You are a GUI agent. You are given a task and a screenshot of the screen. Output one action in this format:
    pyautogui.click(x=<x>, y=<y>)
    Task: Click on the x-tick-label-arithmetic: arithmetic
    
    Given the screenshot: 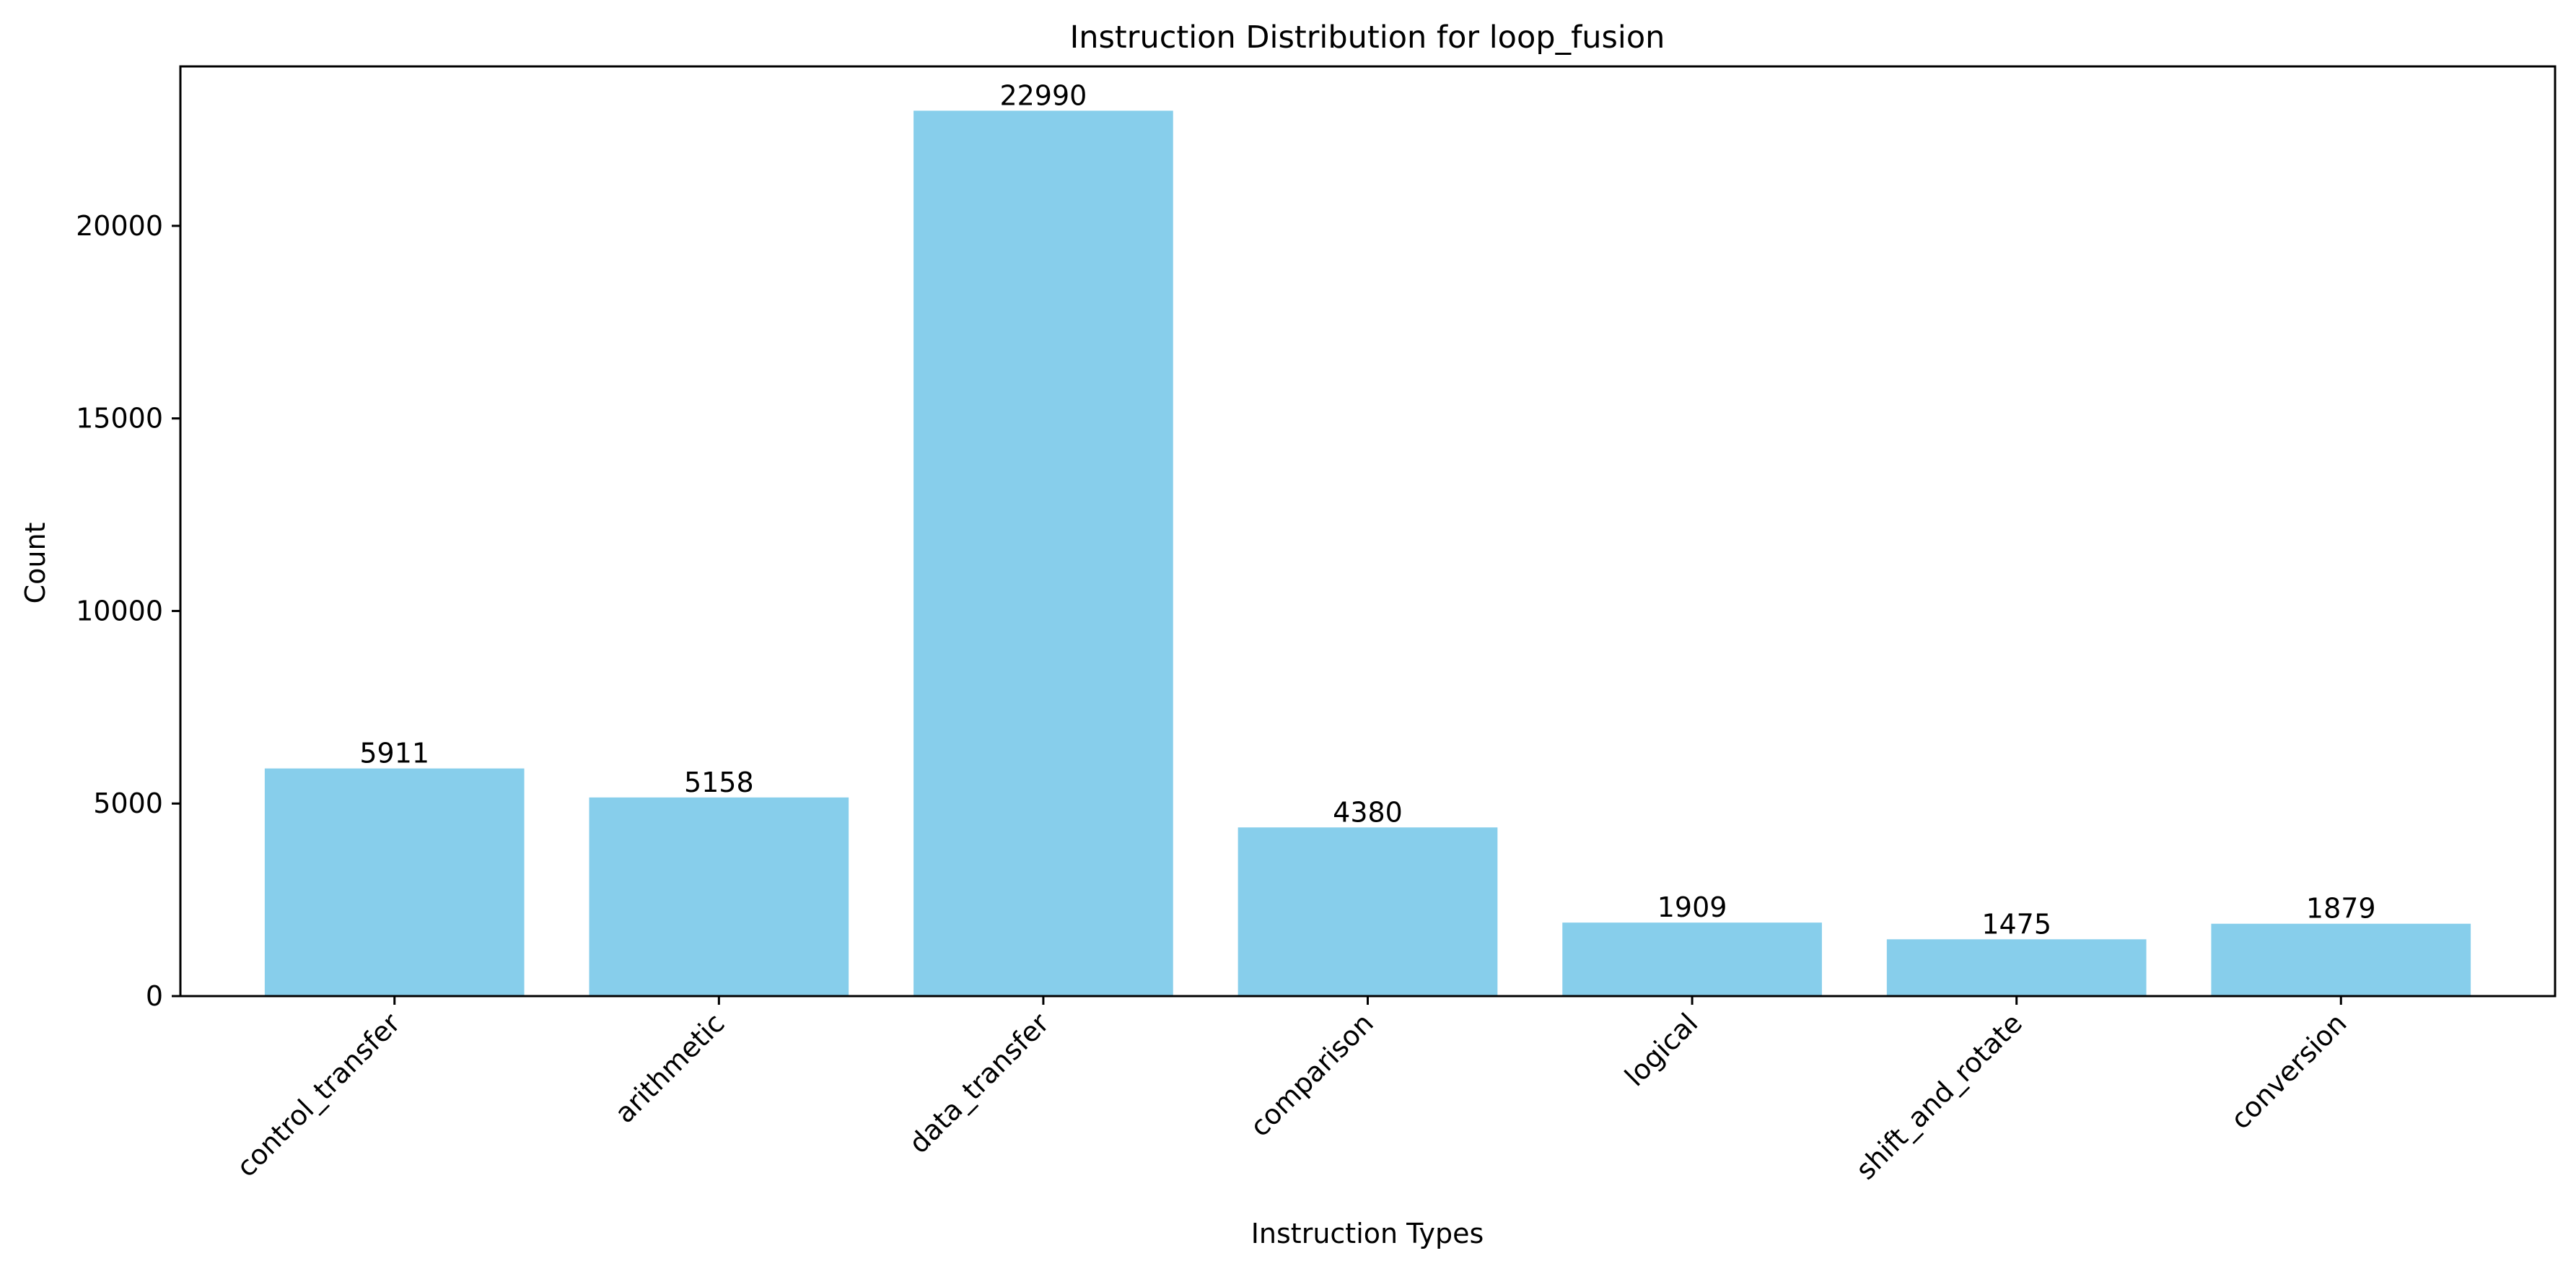 What is the action you would take?
    pyautogui.click(x=670, y=1068)
    